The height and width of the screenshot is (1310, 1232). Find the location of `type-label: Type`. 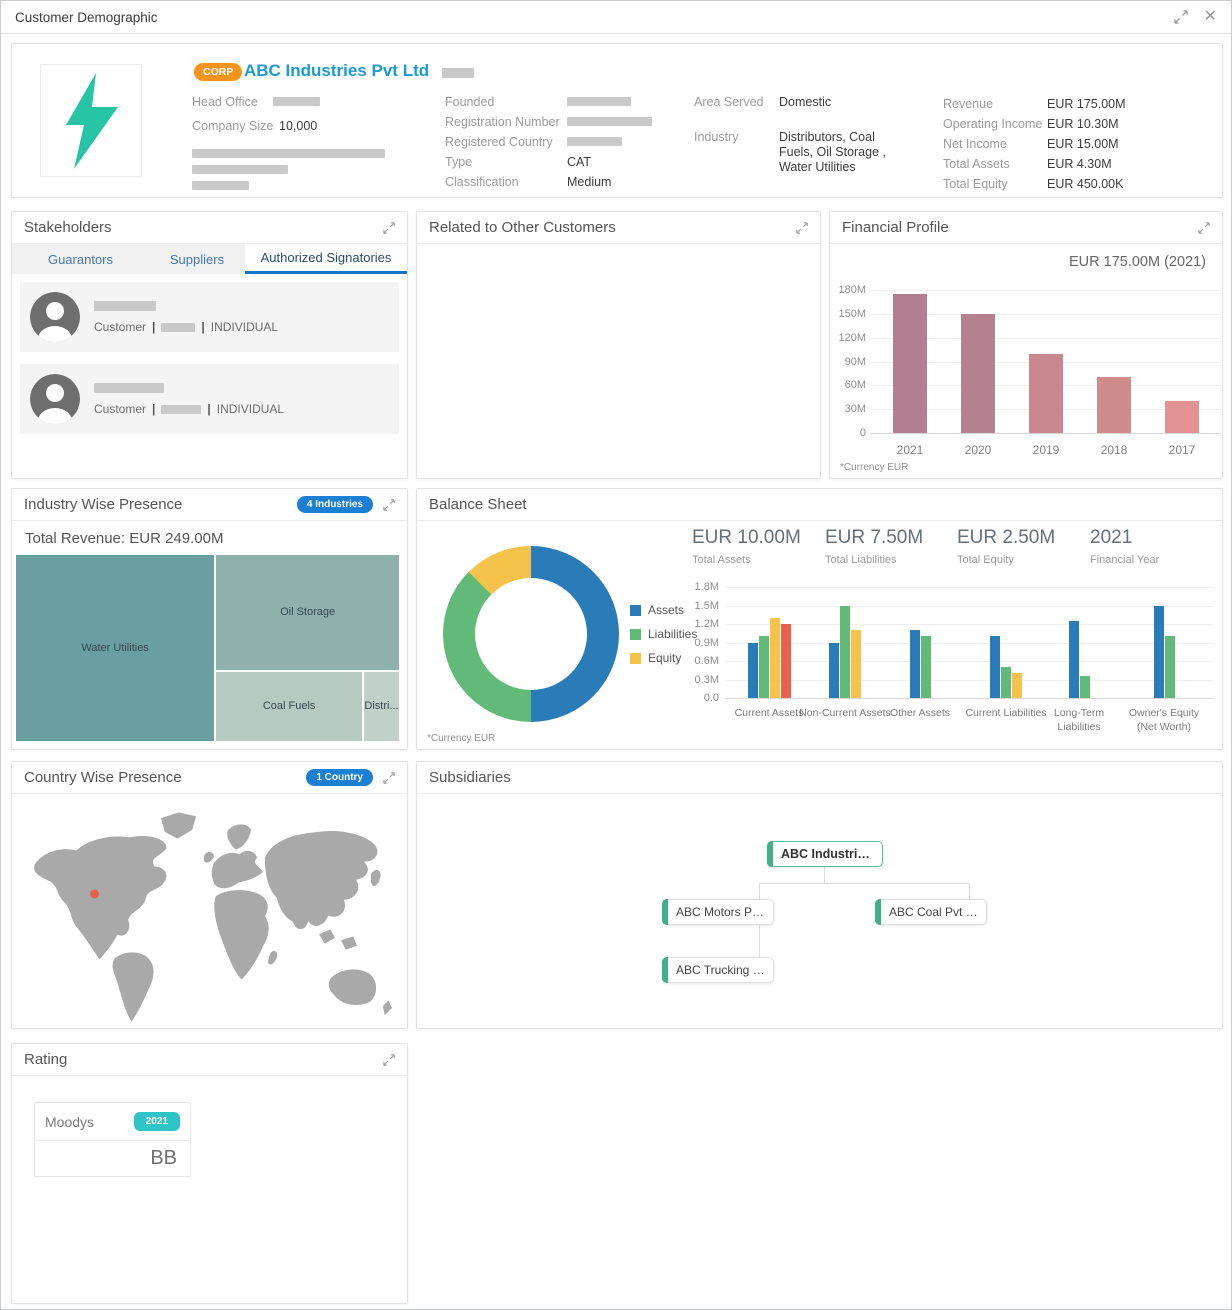

type-label: Type is located at coordinates (459, 162).